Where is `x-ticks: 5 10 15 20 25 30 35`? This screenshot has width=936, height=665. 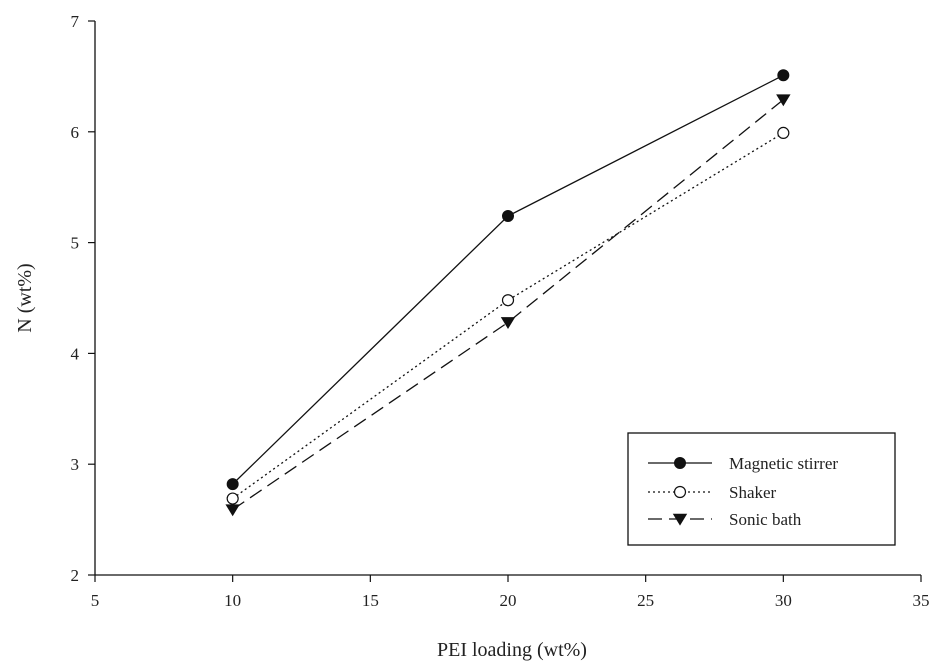
x-ticks: 5 10 15 20 25 30 35 is located at coordinates (510, 592).